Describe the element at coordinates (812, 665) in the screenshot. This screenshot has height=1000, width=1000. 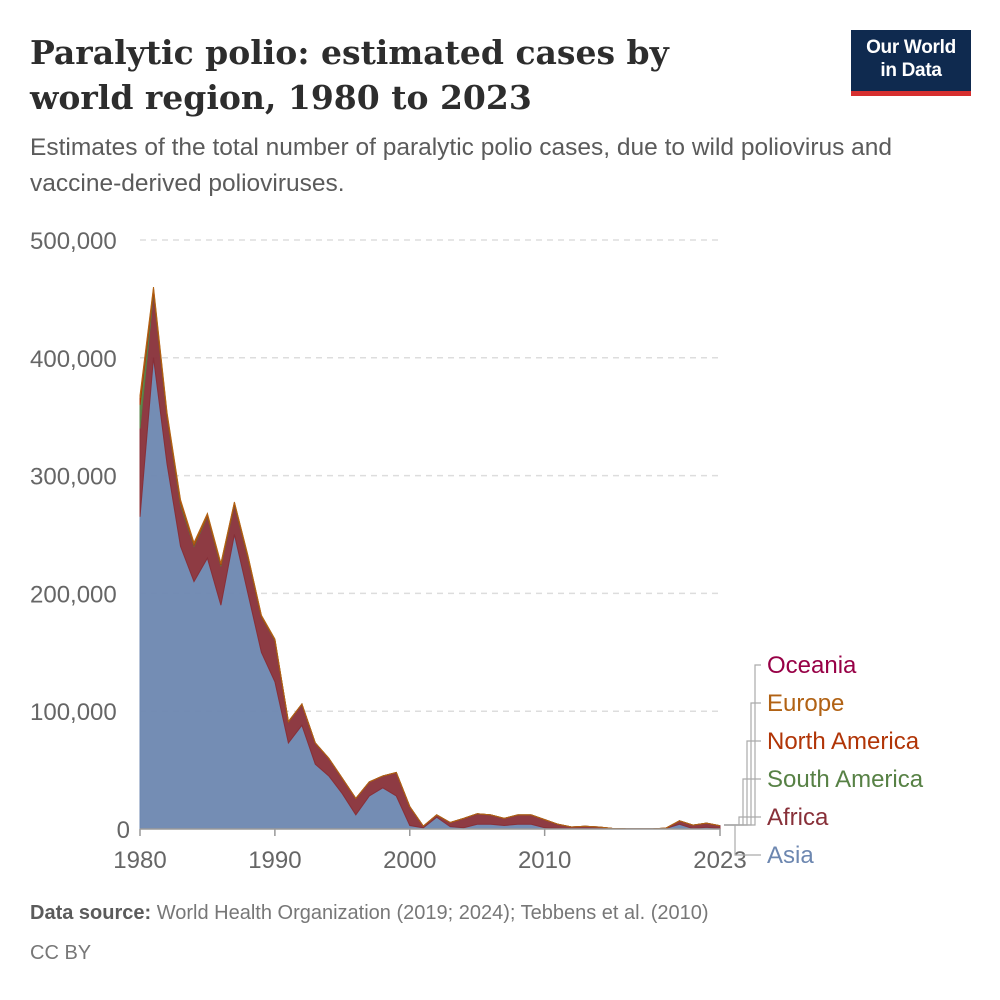
I see `legend-label-oceania: Oceania` at that location.